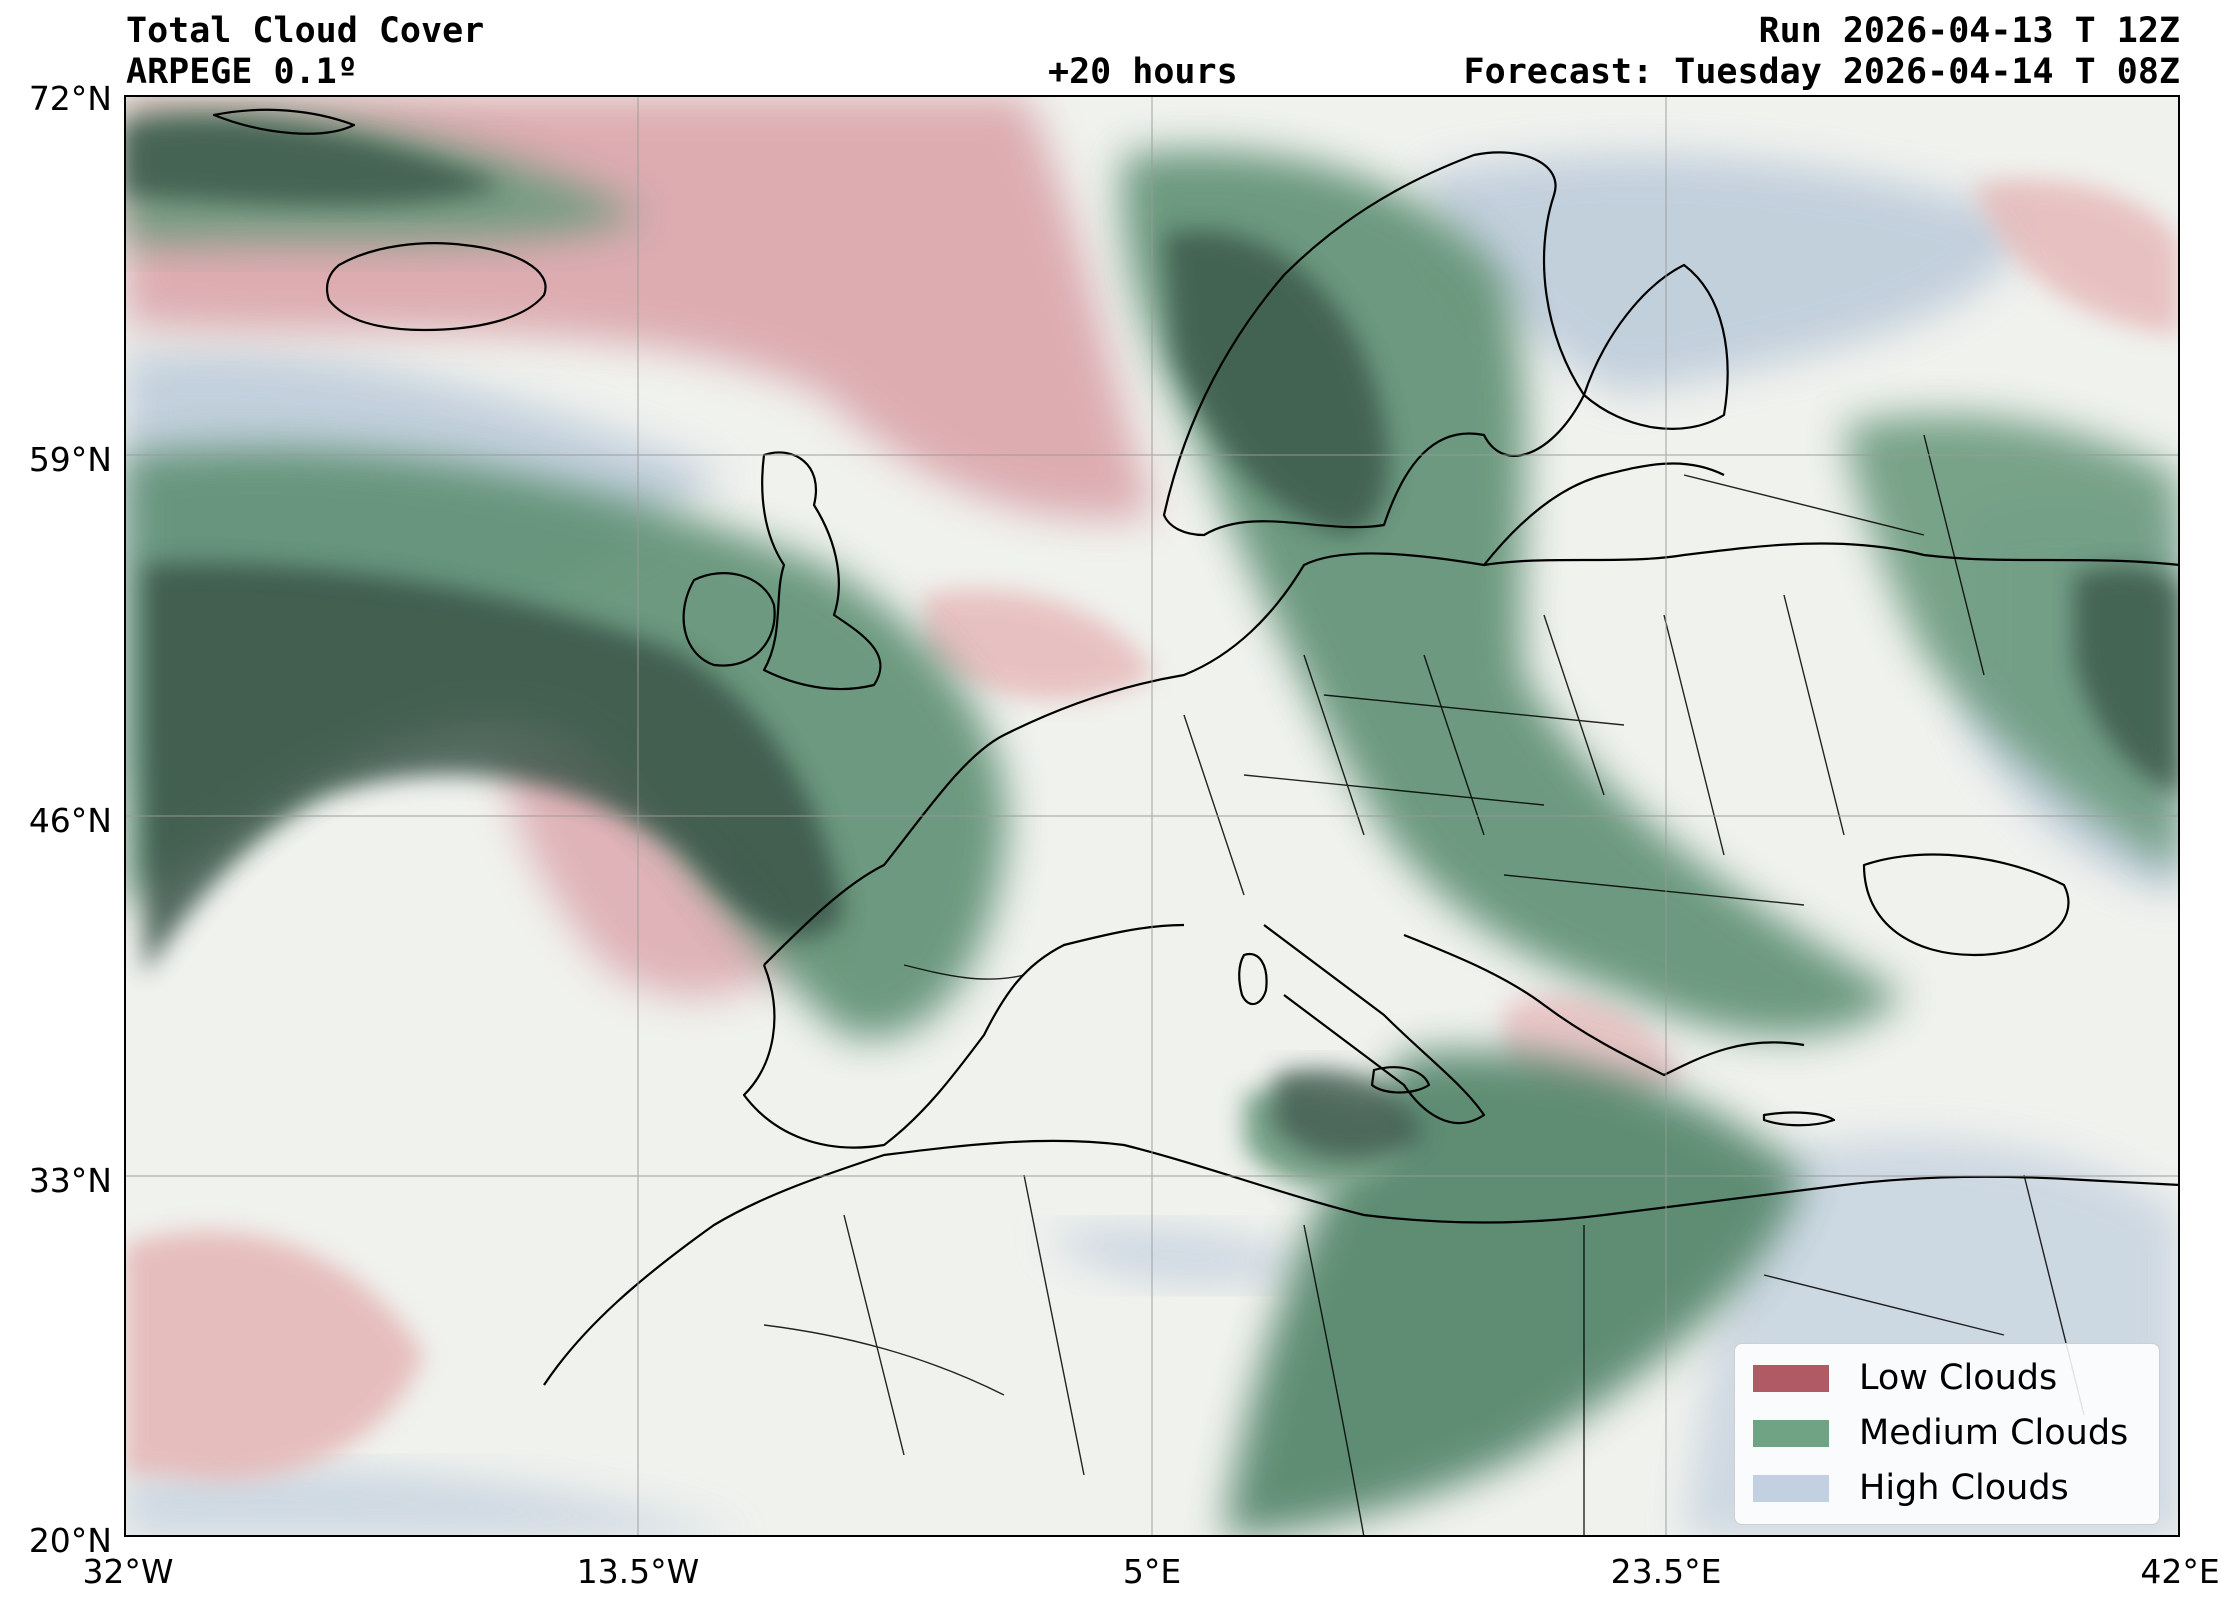  What do you see at coordinates (1655, 346) in the screenshot?
I see `finland-coast` at bounding box center [1655, 346].